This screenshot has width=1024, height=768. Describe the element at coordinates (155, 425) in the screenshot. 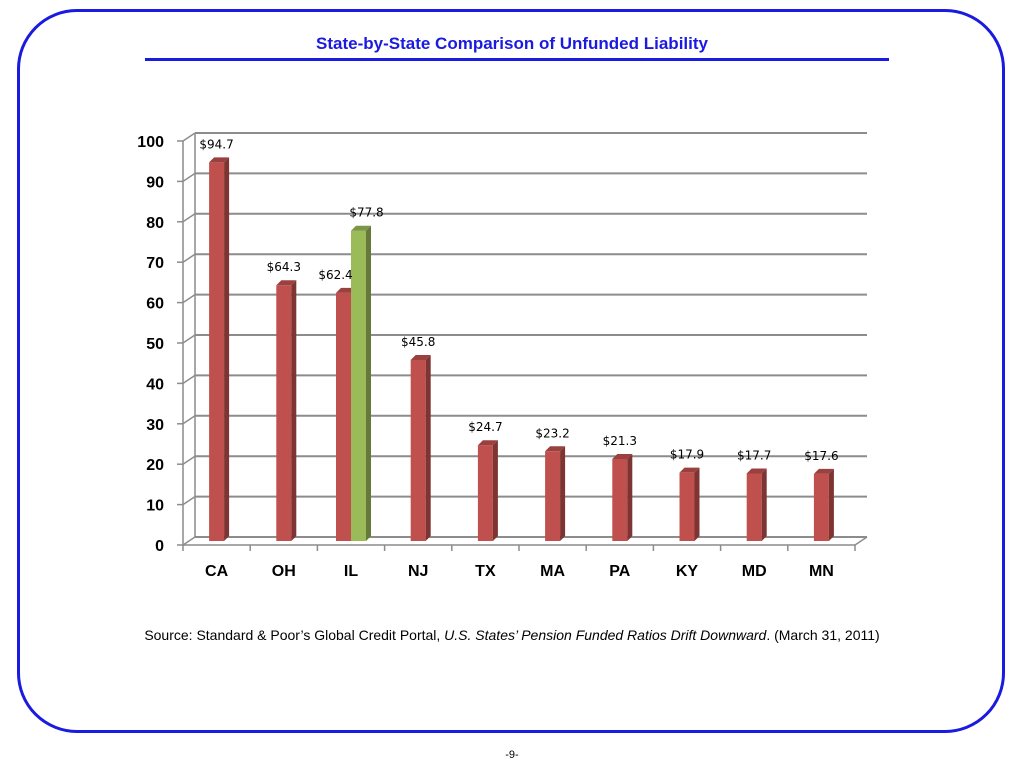

I see `y-tick-label: 30` at that location.